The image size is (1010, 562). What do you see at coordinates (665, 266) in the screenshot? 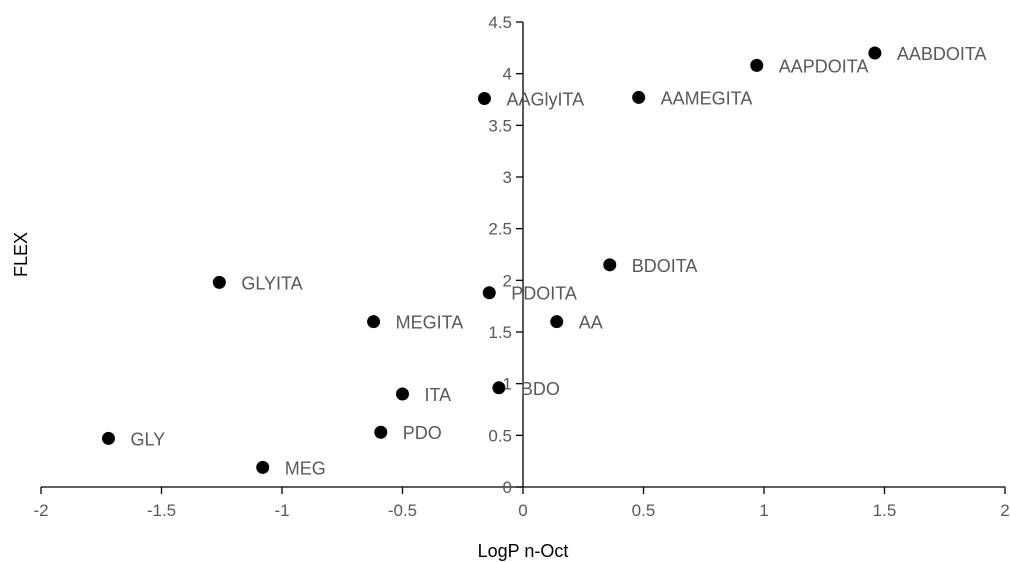
I see `data-point-label: BDOITA` at bounding box center [665, 266].